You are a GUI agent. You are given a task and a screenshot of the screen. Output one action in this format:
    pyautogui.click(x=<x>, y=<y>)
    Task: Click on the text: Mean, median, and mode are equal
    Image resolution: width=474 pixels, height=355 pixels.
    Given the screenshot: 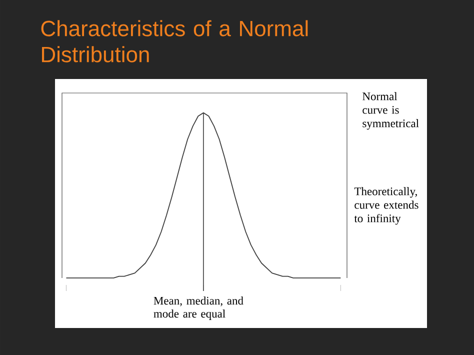 What is the action you would take?
    pyautogui.click(x=199, y=308)
    